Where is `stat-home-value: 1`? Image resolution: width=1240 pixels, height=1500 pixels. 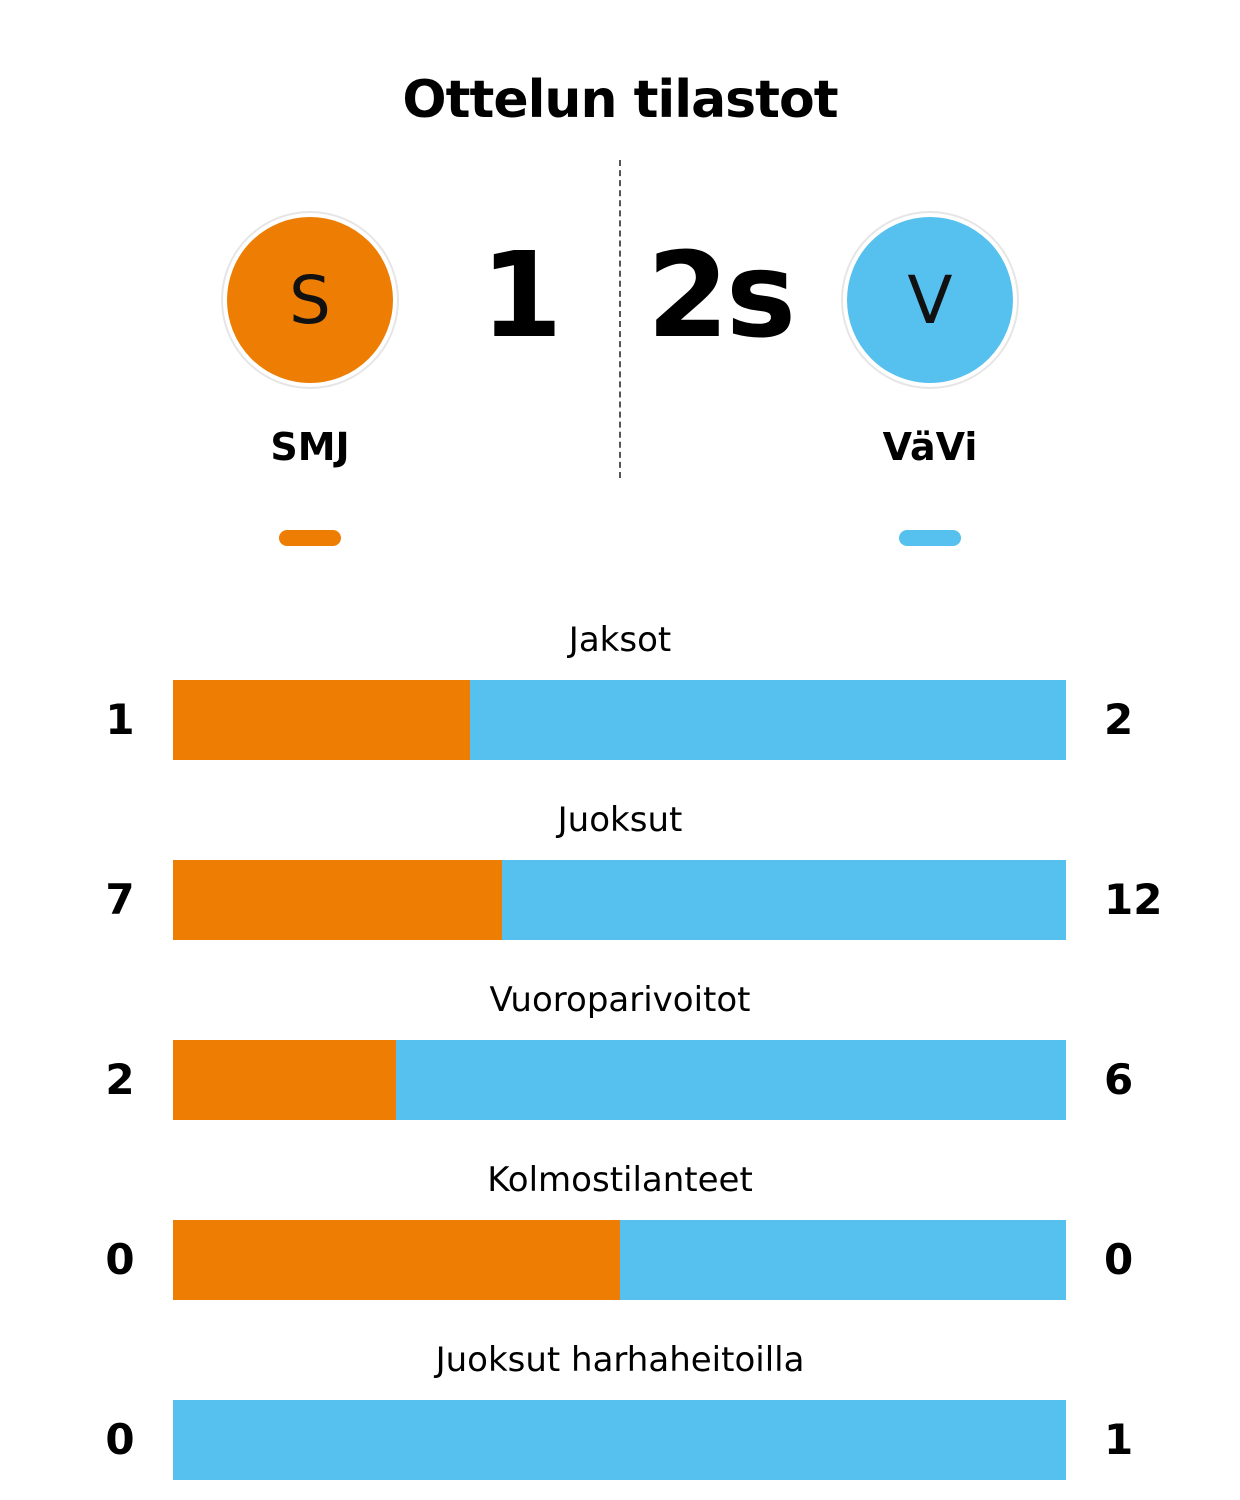
stat-home-value: 1 is located at coordinates (120, 719).